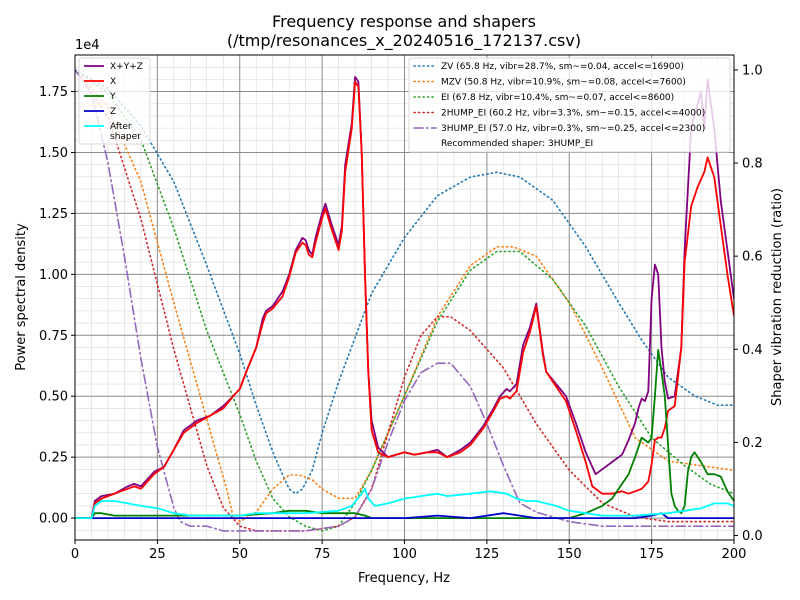  What do you see at coordinates (517, 144) in the screenshot?
I see `recommended-shaper-text: Recommended shaper: 3HUMP_EI` at bounding box center [517, 144].